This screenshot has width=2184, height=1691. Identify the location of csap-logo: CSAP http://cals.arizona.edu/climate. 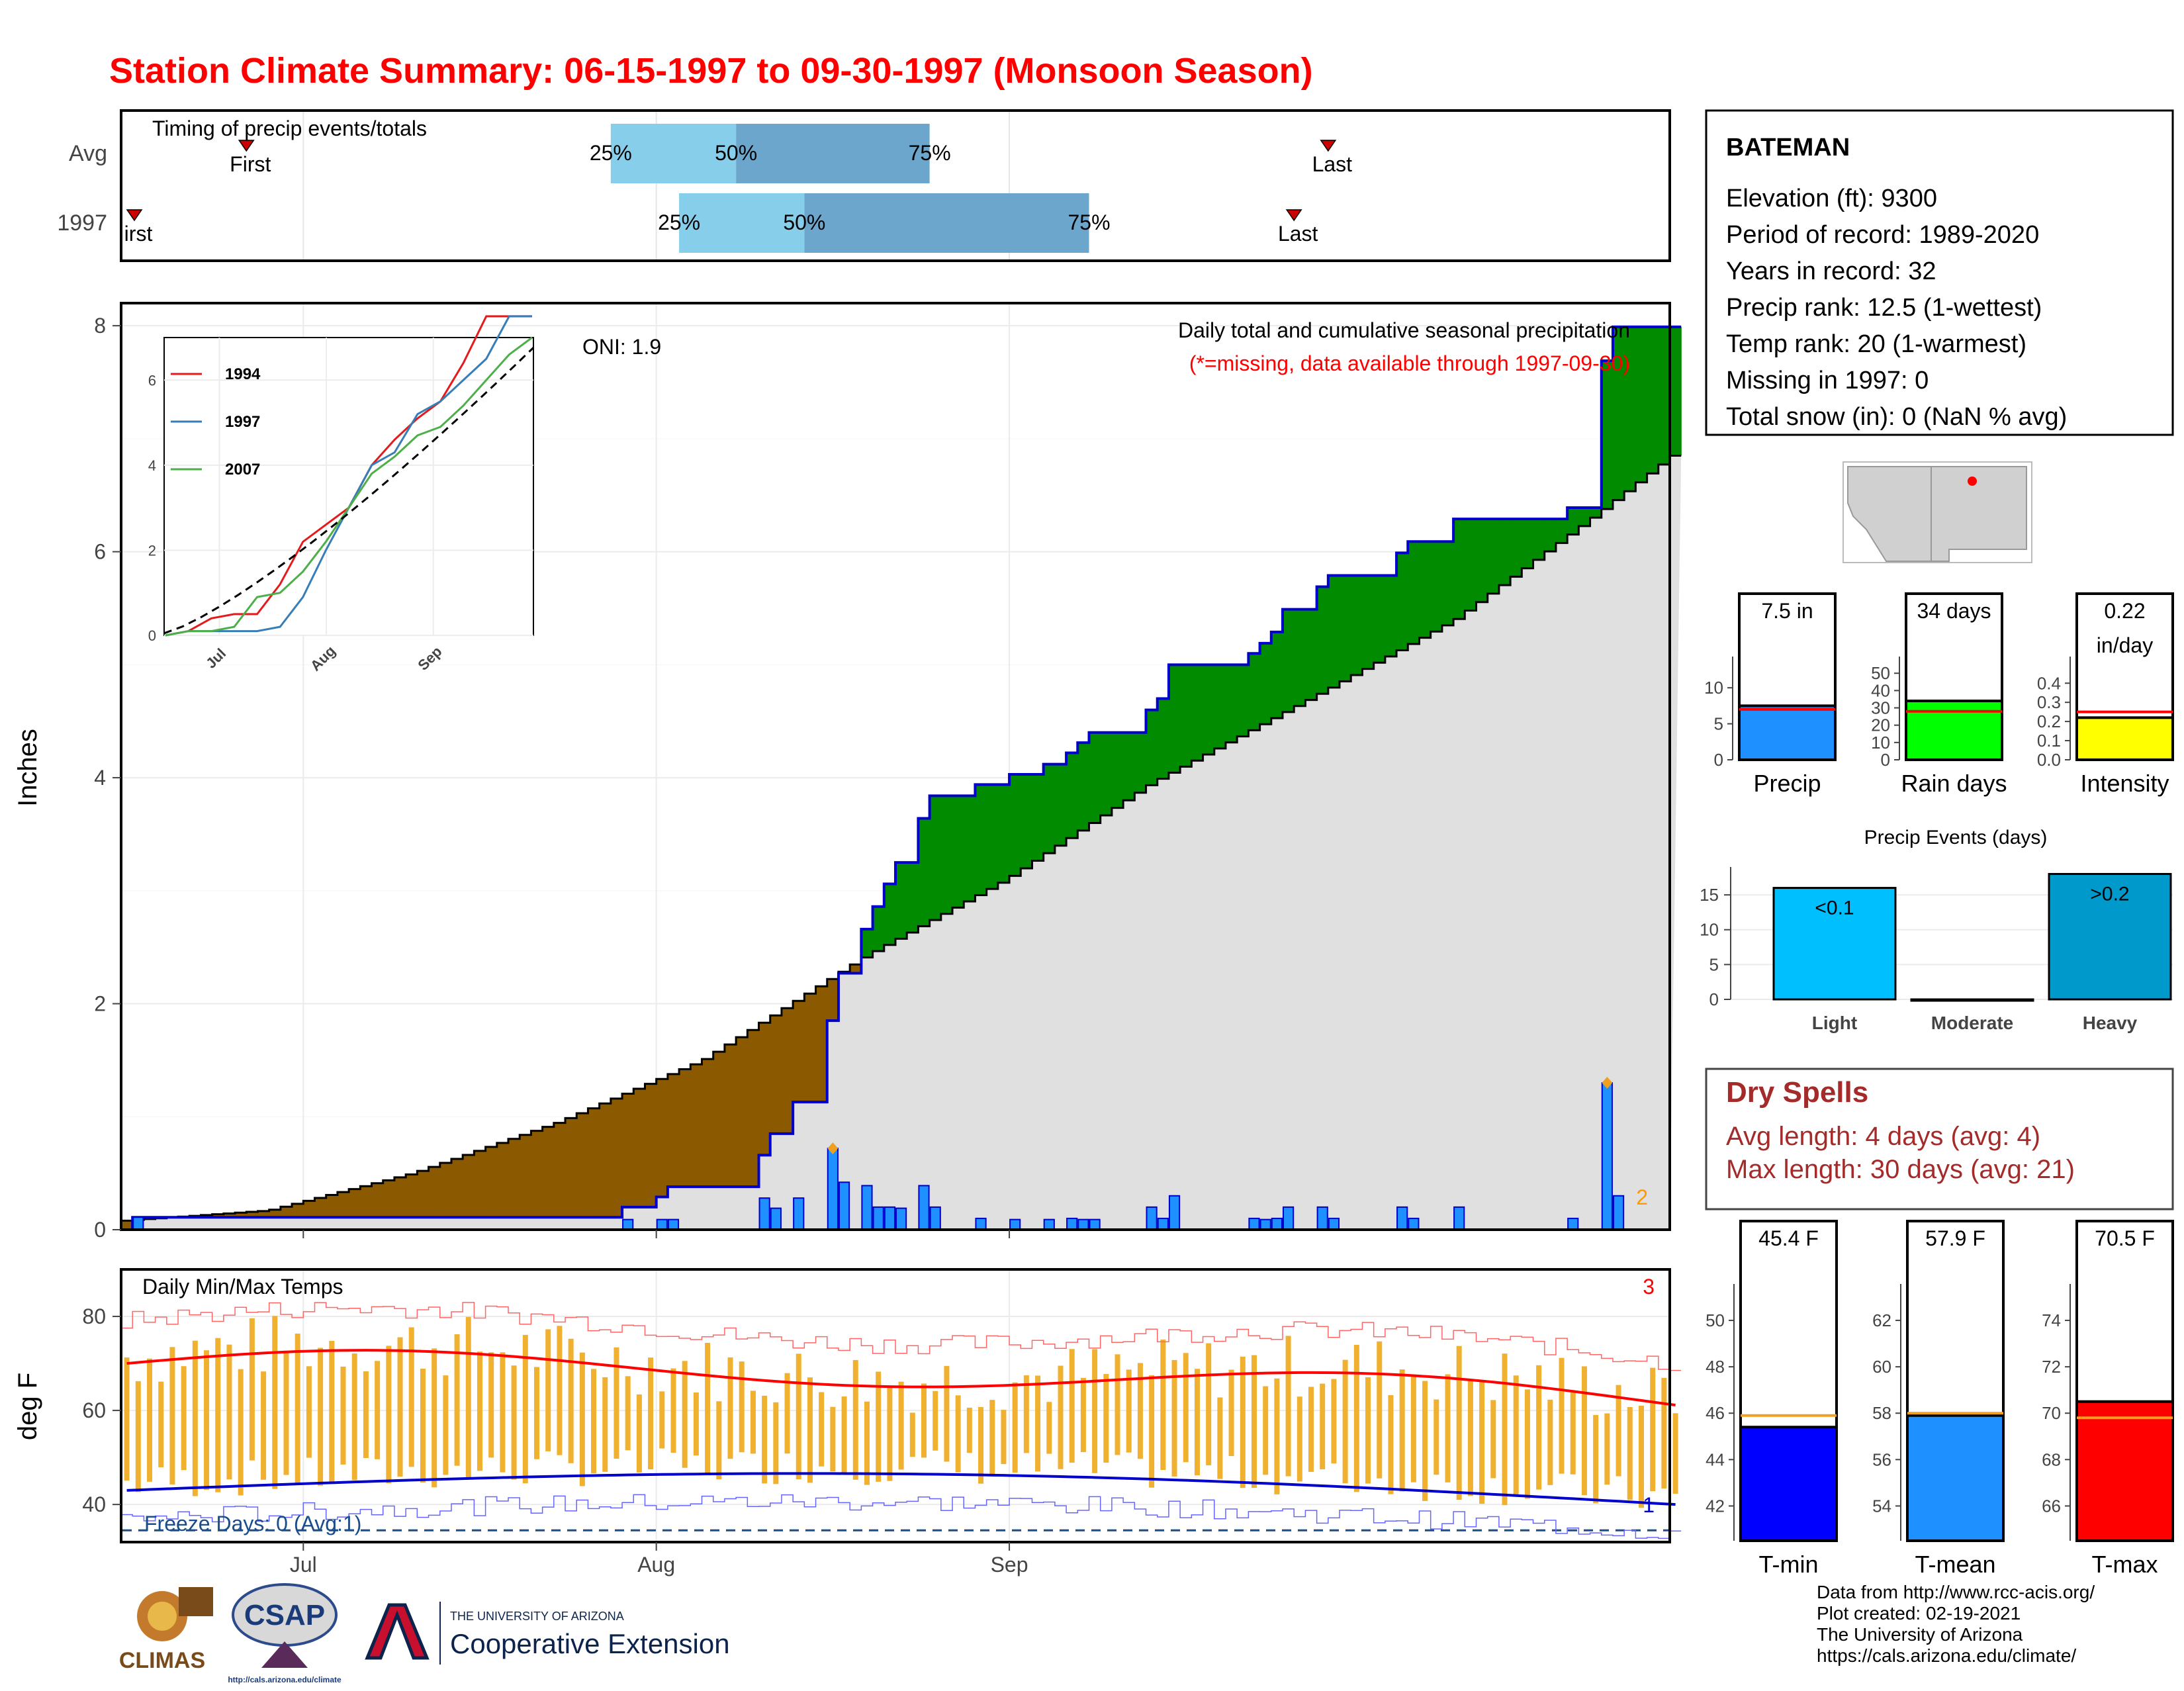
(284, 1634).